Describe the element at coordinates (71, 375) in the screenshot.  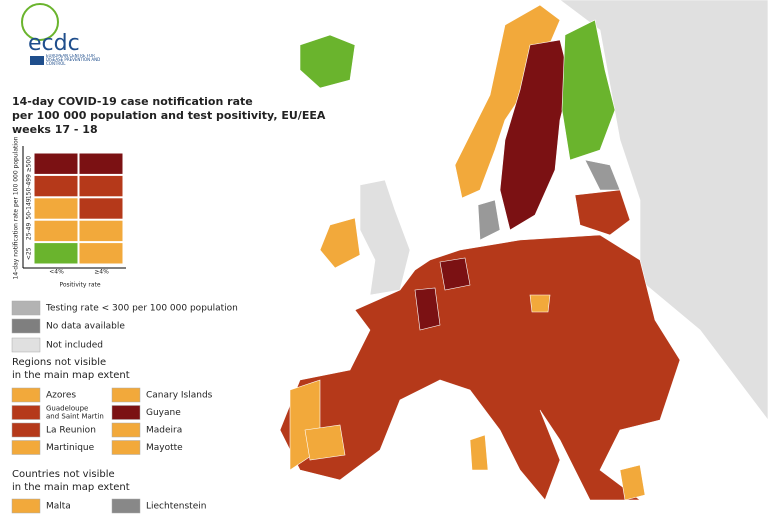
I see `regions-title: in the main map extent` at that location.